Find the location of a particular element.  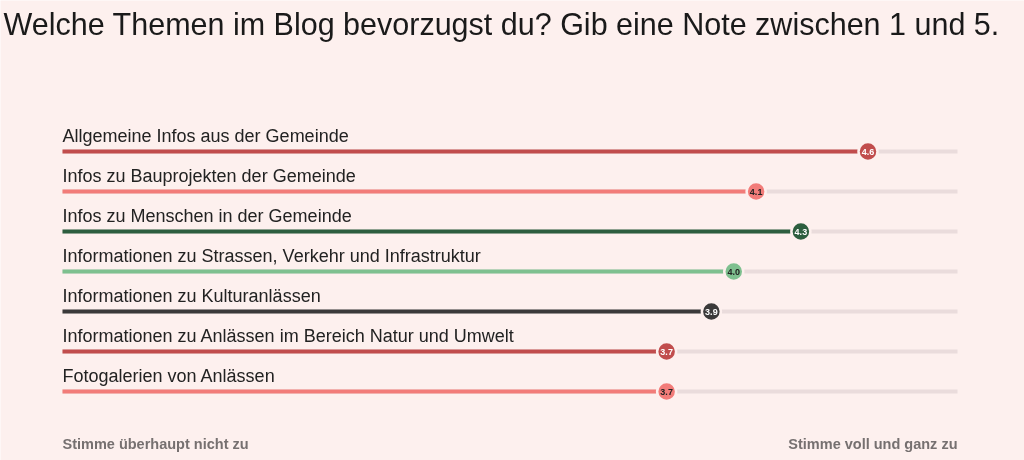

data-label: 4.6 is located at coordinates (868, 151).